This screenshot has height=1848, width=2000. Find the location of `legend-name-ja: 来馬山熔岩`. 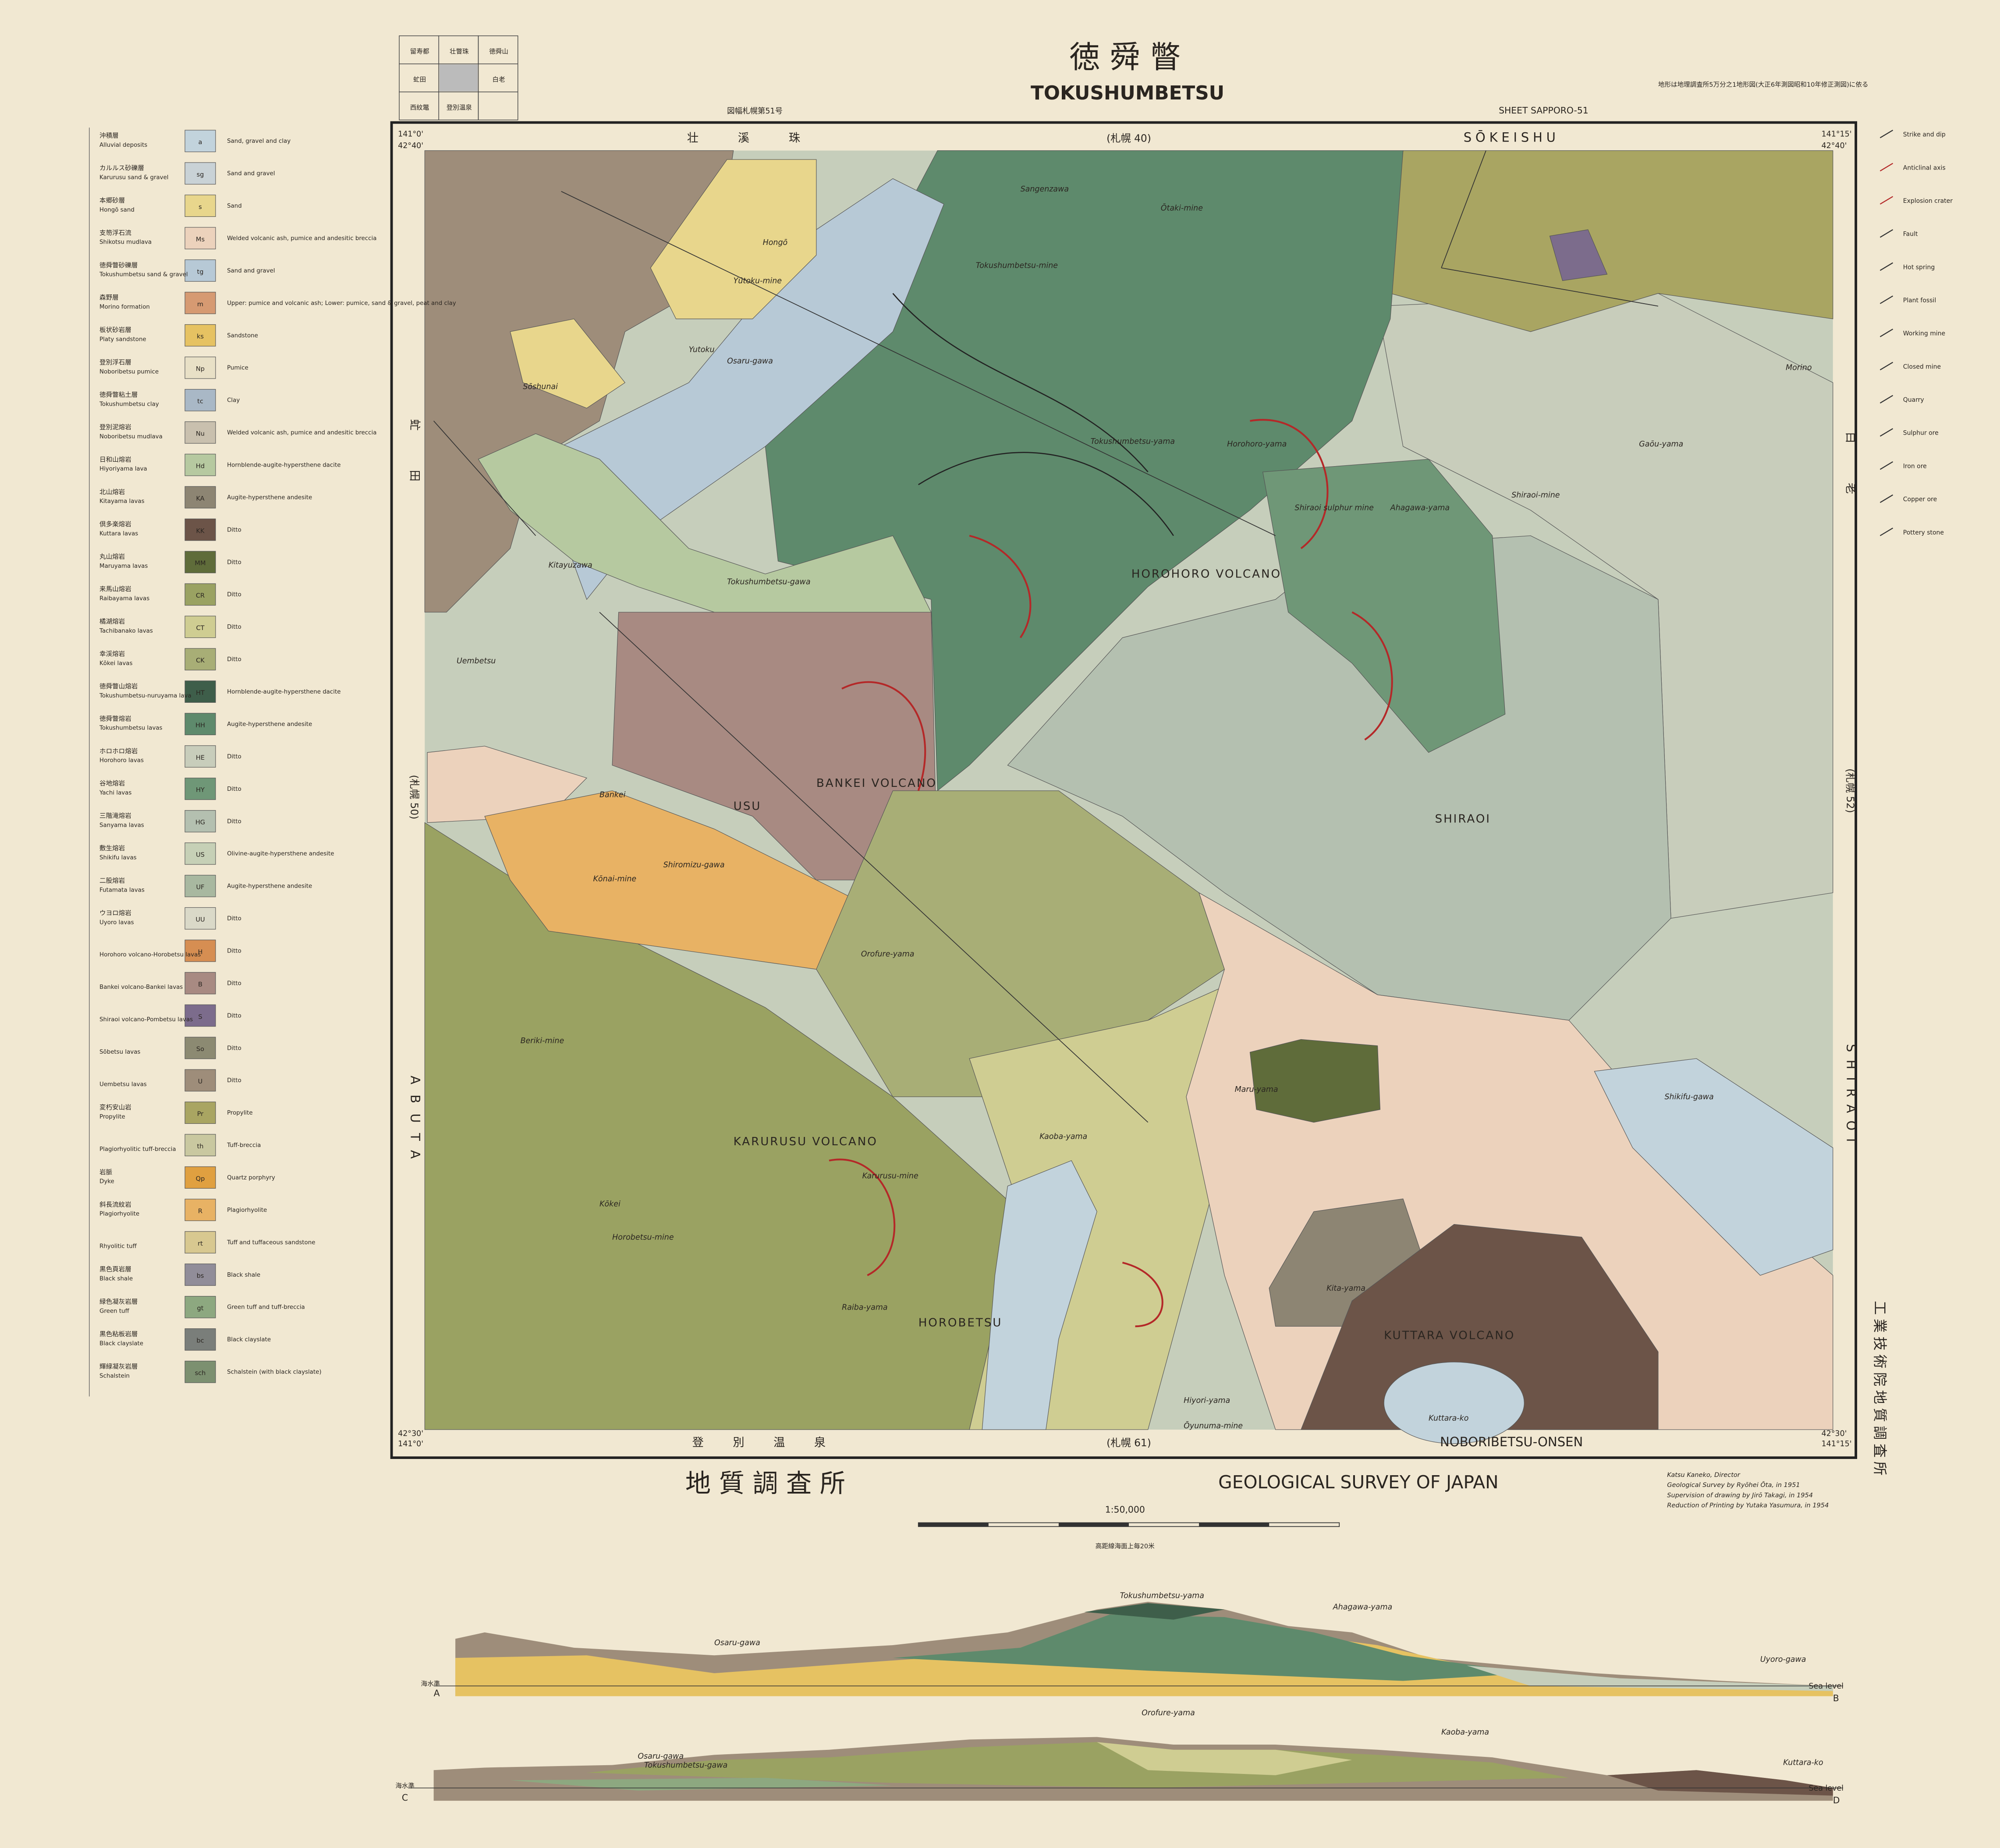

legend-name-ja: 来馬山熔岩 is located at coordinates (115, 589).